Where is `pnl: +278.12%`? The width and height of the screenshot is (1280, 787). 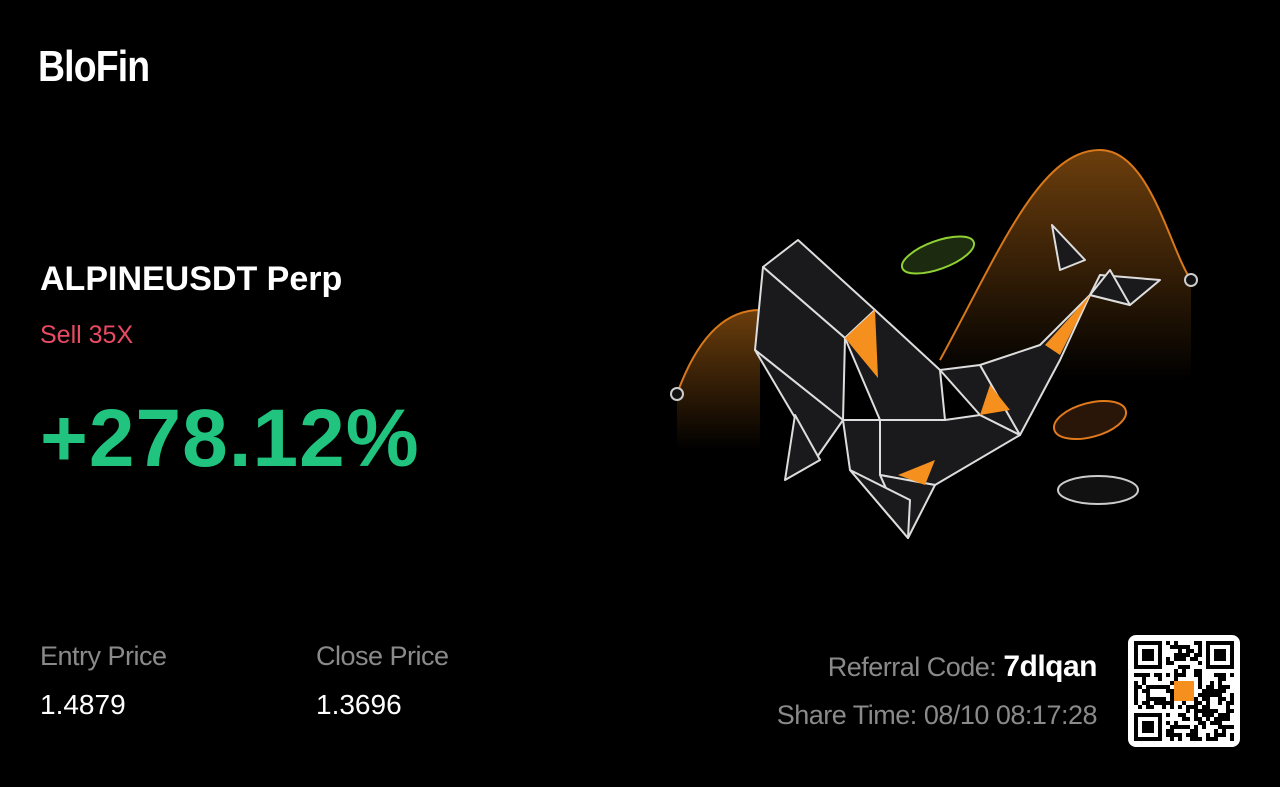 pnl: +278.12% is located at coordinates (230, 438).